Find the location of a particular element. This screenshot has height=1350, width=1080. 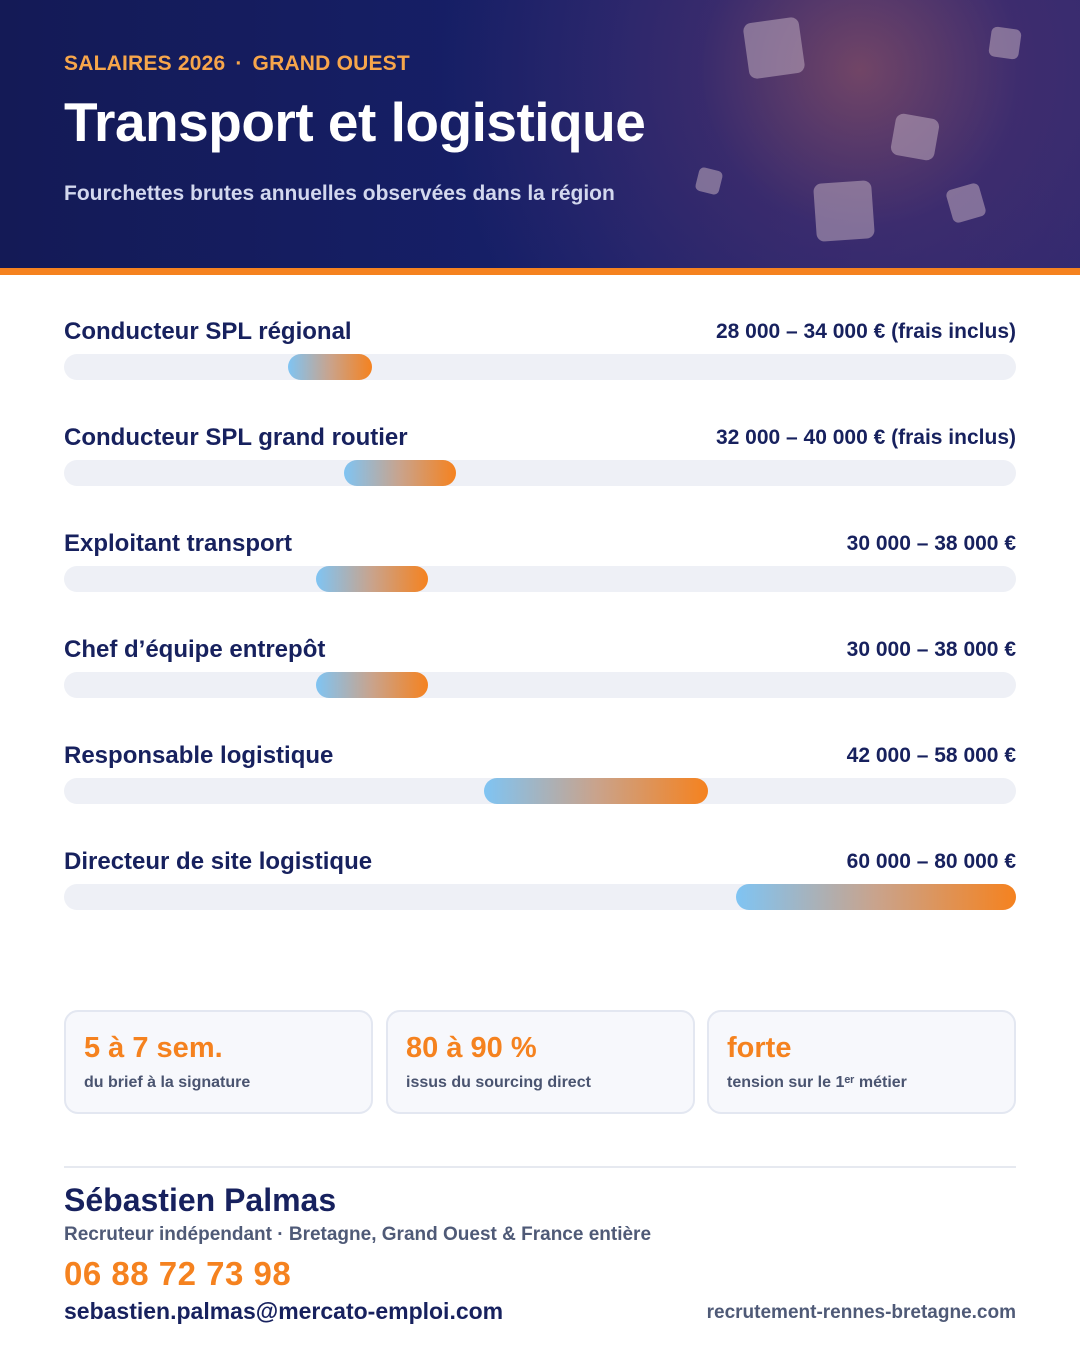

kicker-year: SALAIRES 2026 is located at coordinates (145, 63).